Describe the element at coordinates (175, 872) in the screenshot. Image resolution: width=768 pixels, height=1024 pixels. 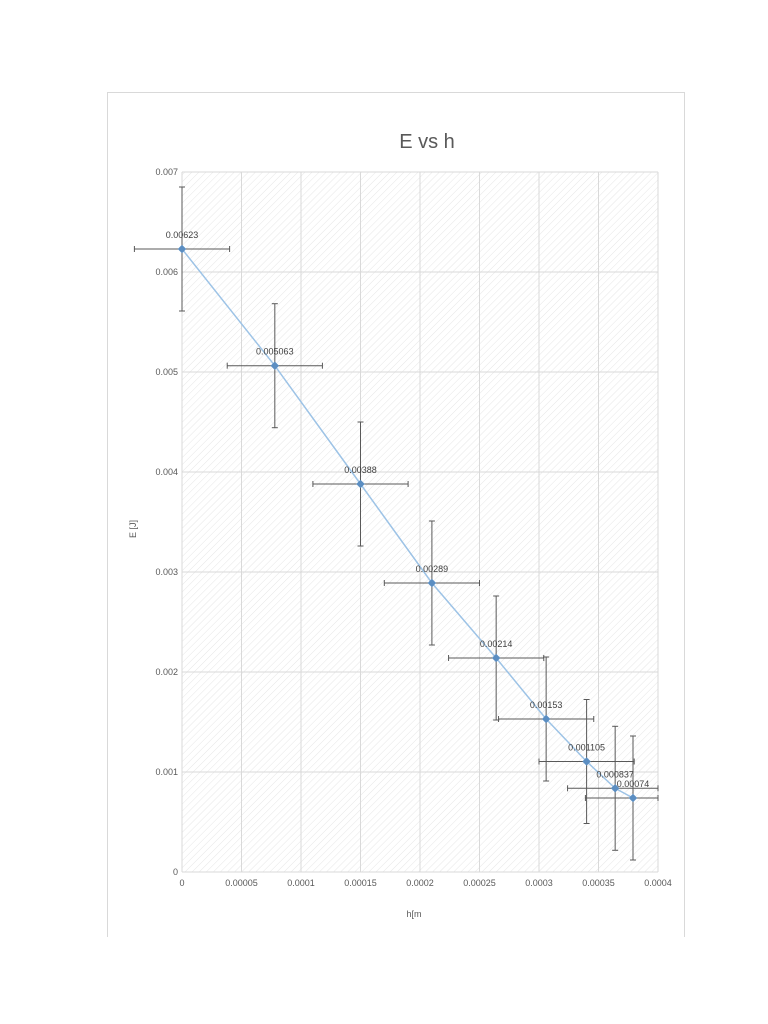
I see `y-tick-label: 0` at that location.